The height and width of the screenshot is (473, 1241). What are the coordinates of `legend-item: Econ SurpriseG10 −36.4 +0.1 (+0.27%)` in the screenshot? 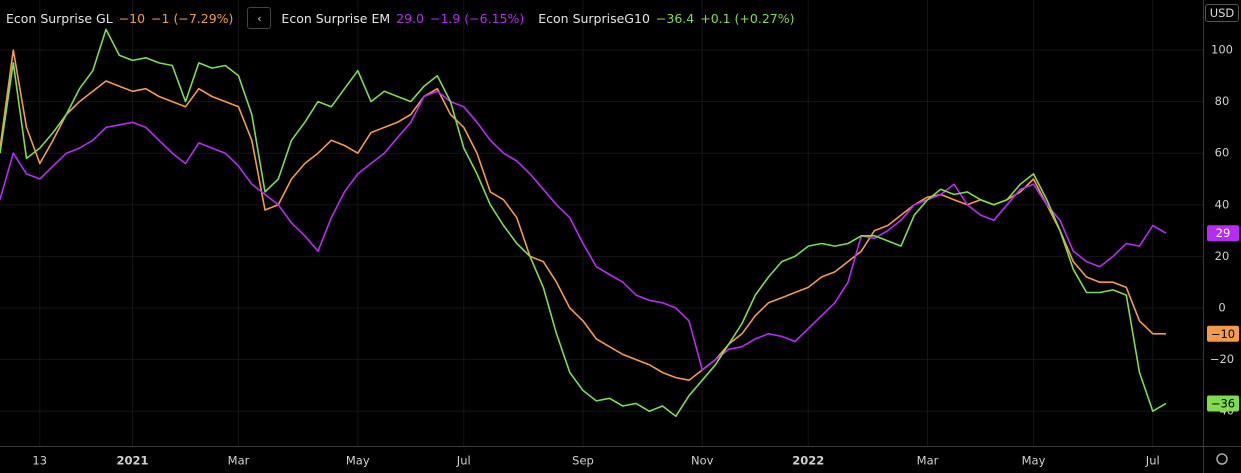 It's located at (669, 18).